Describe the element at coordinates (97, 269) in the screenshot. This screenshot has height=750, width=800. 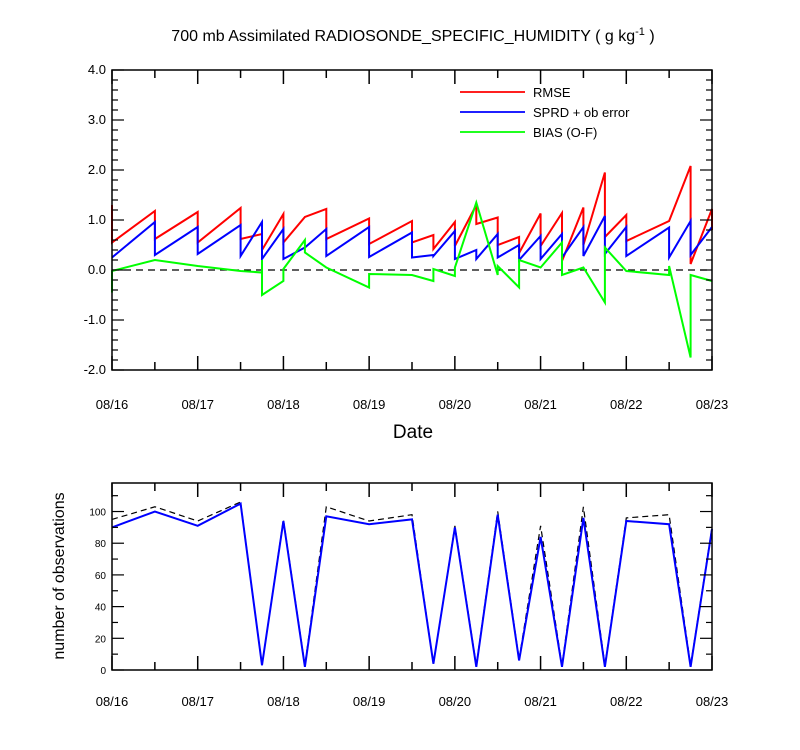
I see `y-tick-label: 0.0` at that location.